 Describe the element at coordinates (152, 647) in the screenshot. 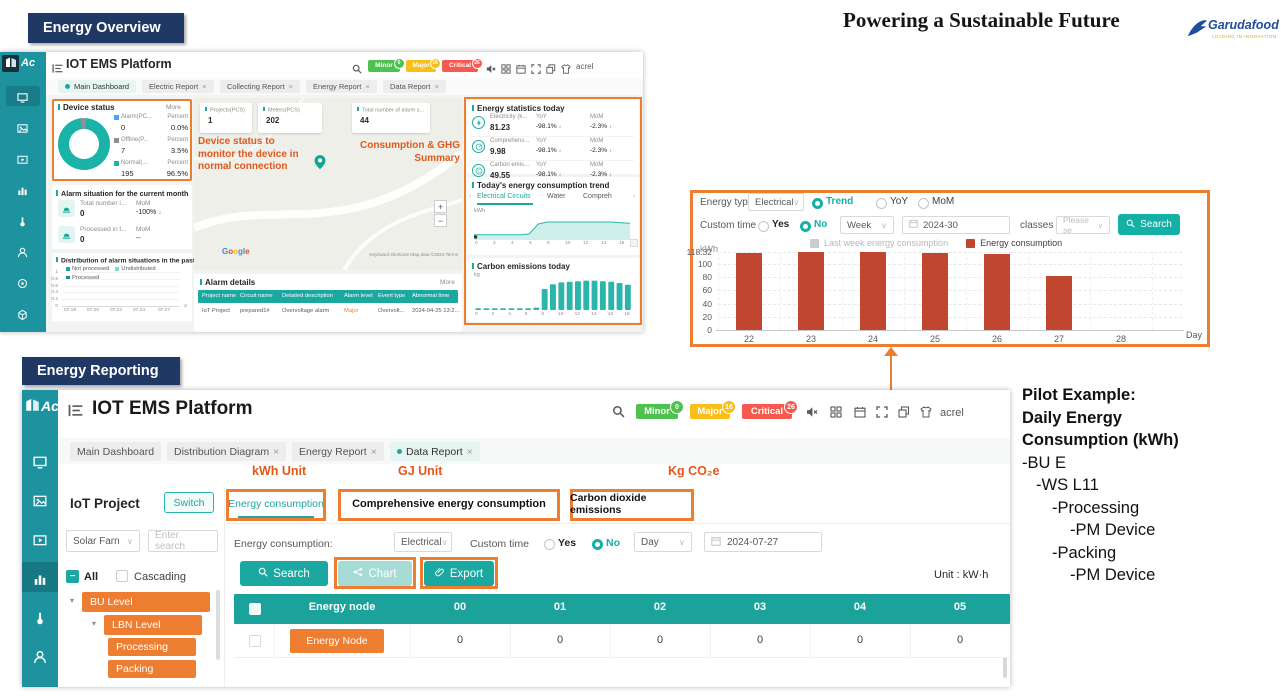

I see `tree-node-processing: Processing` at that location.